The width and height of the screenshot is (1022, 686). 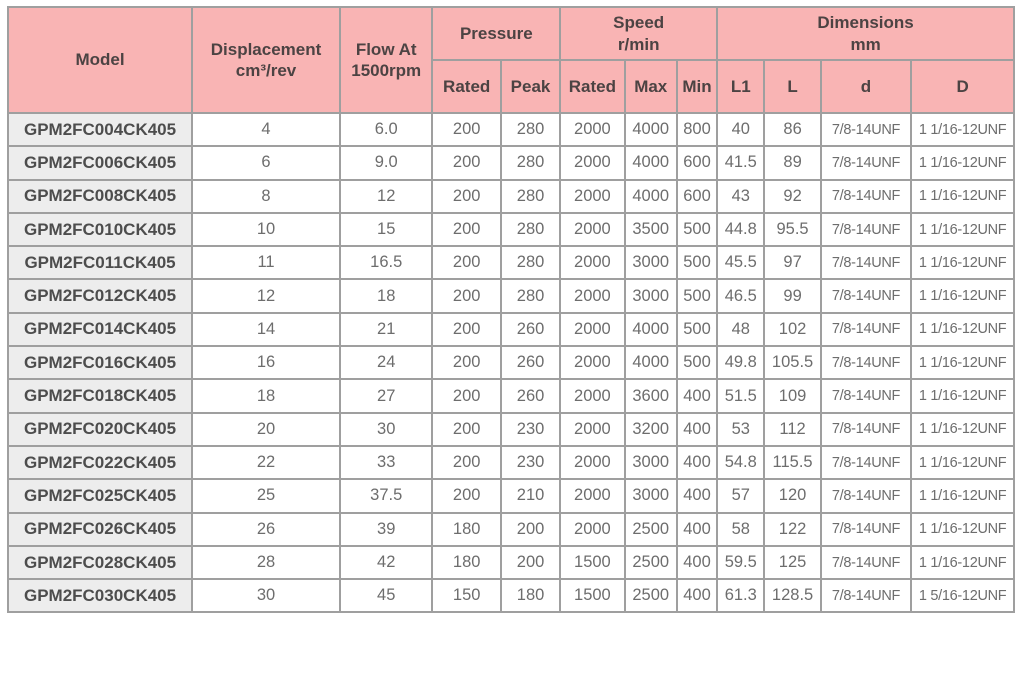 What do you see at coordinates (100, 596) in the screenshot?
I see `cell-model: GPM2FC030CK405` at bounding box center [100, 596].